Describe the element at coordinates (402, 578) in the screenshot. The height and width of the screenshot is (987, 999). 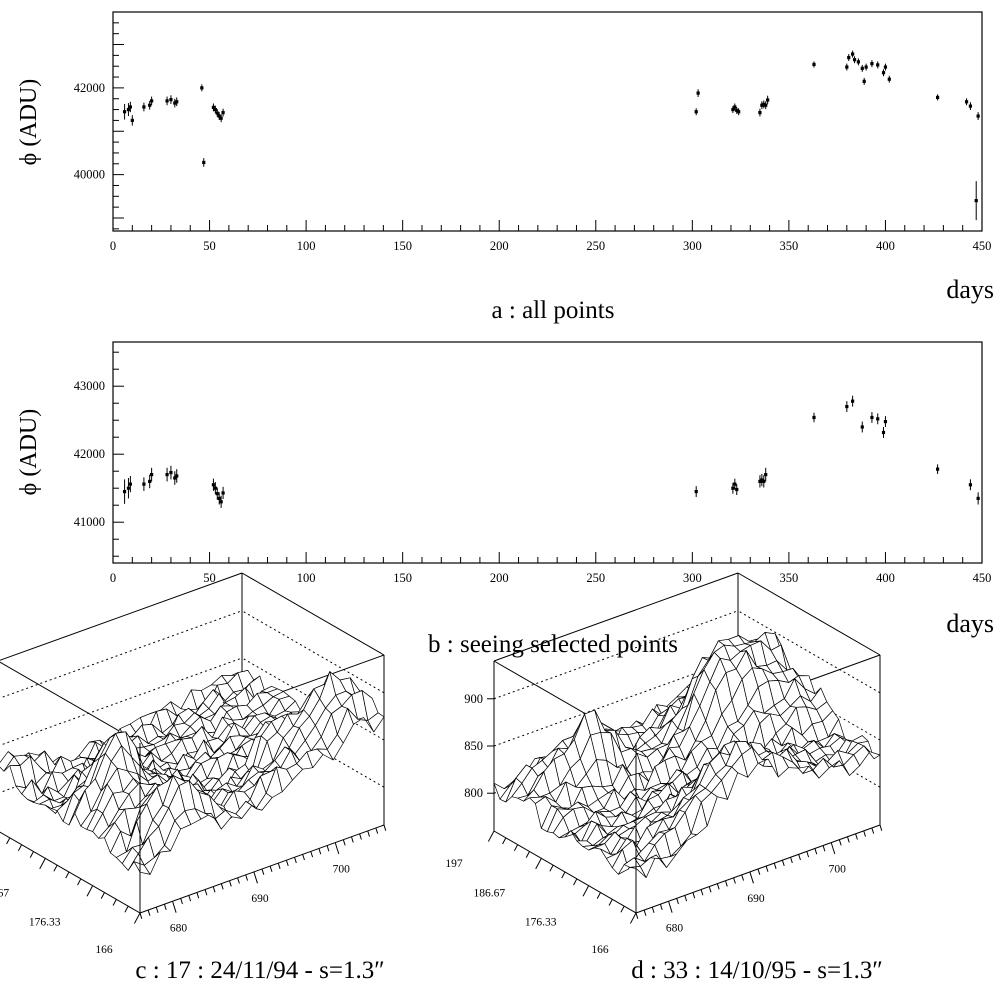
I see `x-tick-label: 150` at that location.